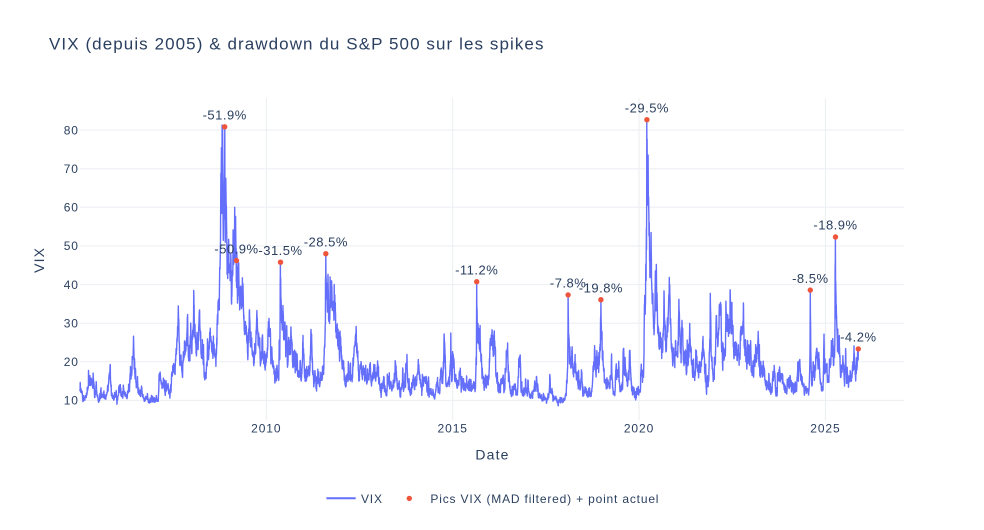  Describe the element at coordinates (236, 248) in the screenshot. I see `svg-text: -50.9%` at that location.